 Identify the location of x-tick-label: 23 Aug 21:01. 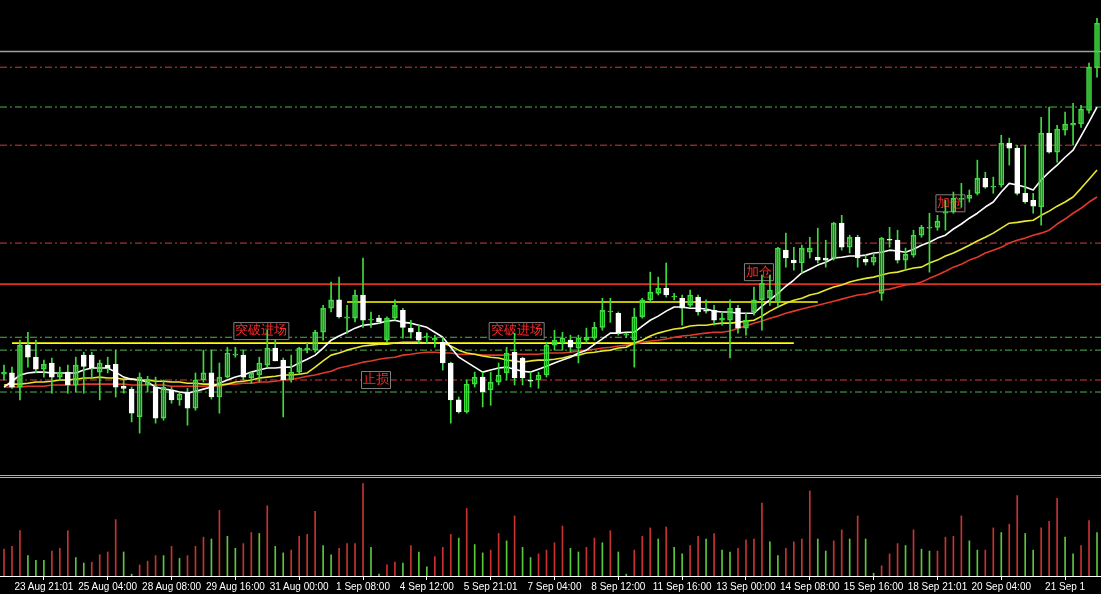
(44, 586).